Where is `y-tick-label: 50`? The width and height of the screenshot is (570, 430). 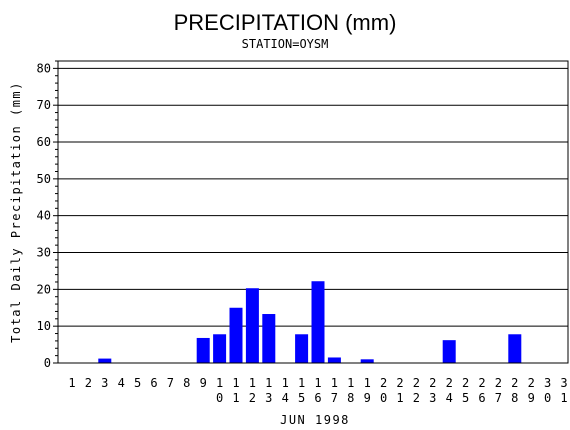 y-tick-label: 50 is located at coordinates (44, 179).